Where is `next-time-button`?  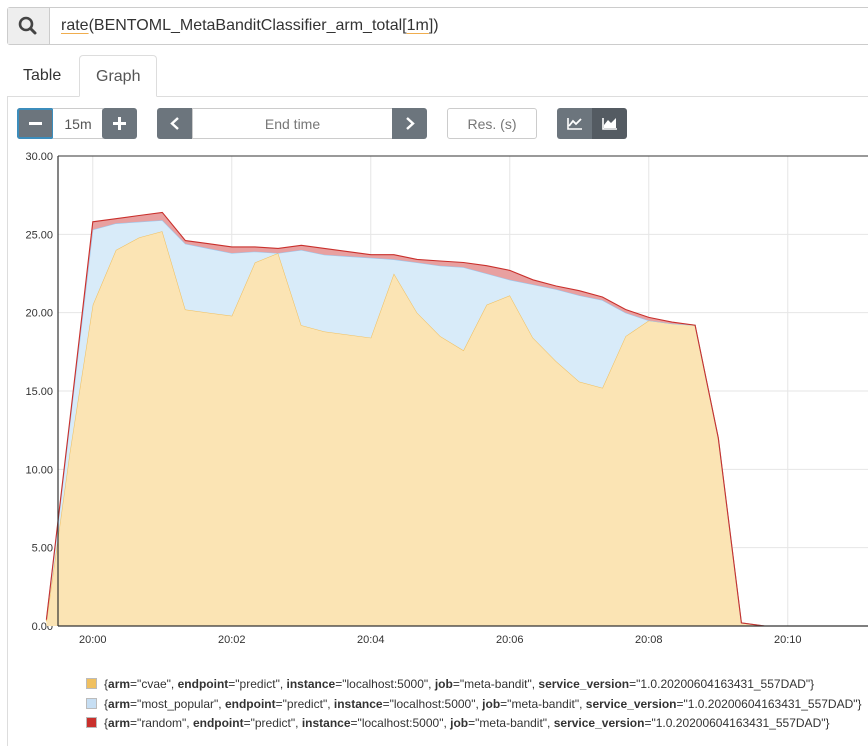 next-time-button is located at coordinates (409, 123).